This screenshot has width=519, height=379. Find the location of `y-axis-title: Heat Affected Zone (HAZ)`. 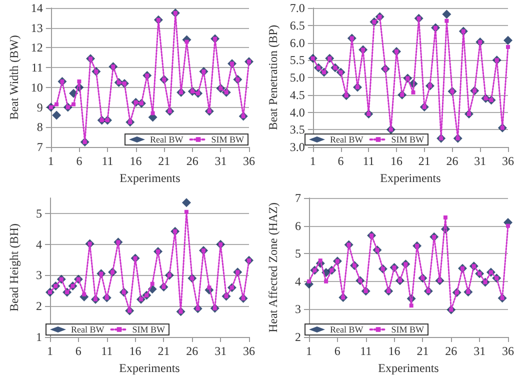

y-axis-title: Heat Affected Zone (HAZ) is located at coordinates (273, 267).